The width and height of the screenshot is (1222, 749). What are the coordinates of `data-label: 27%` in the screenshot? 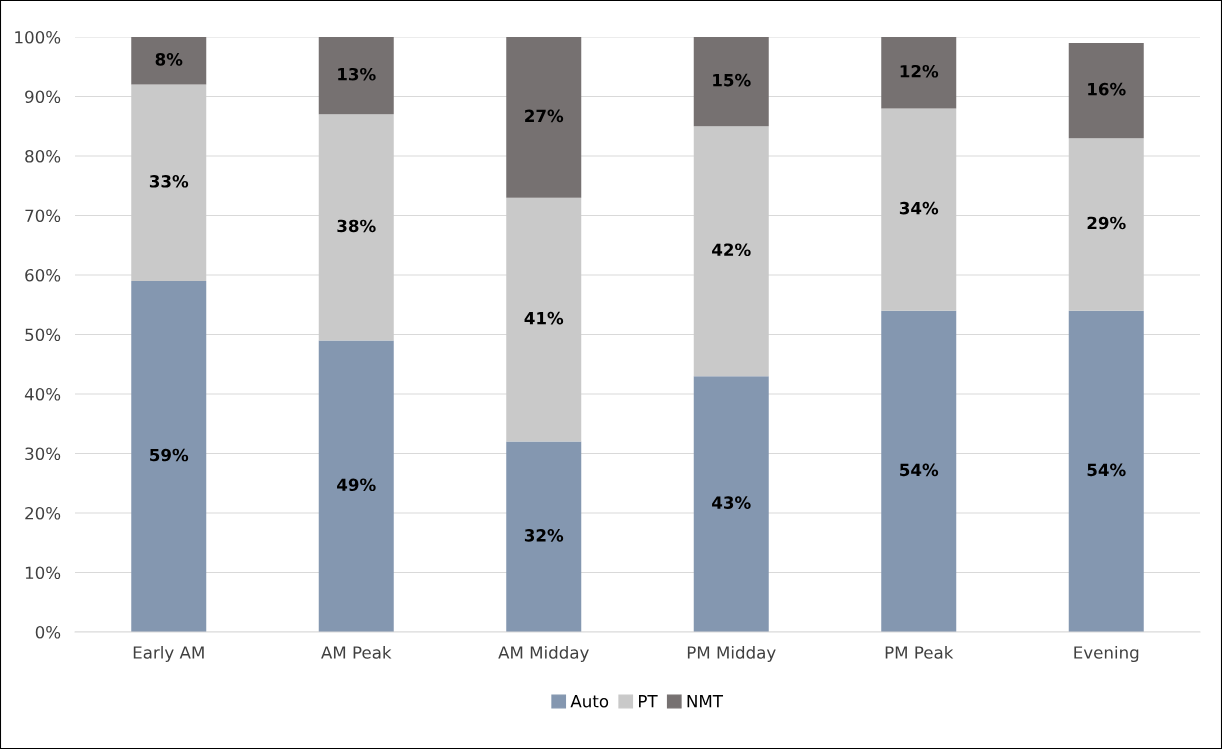 It's located at (544, 116).